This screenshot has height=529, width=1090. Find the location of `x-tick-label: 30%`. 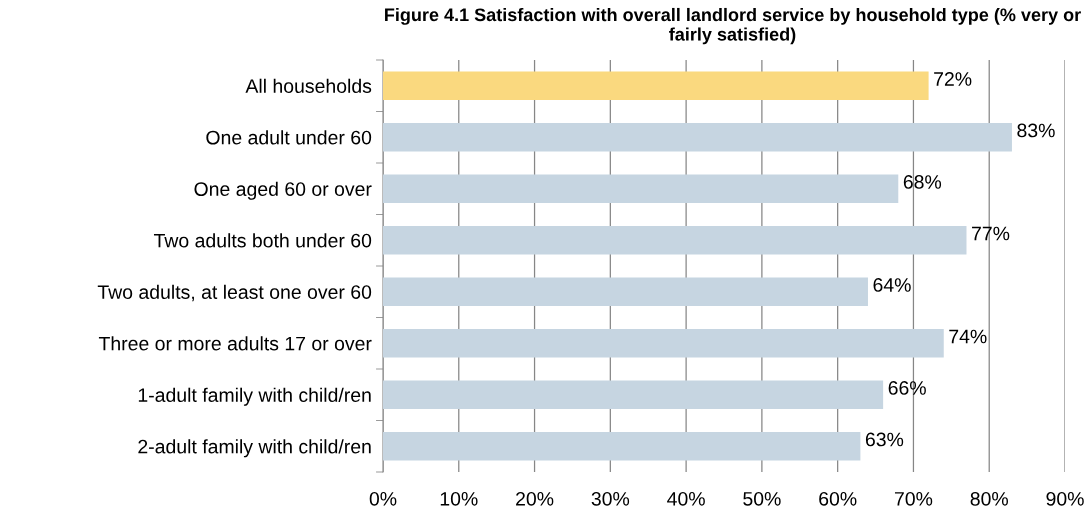

x-tick-label: 30% is located at coordinates (610, 498).